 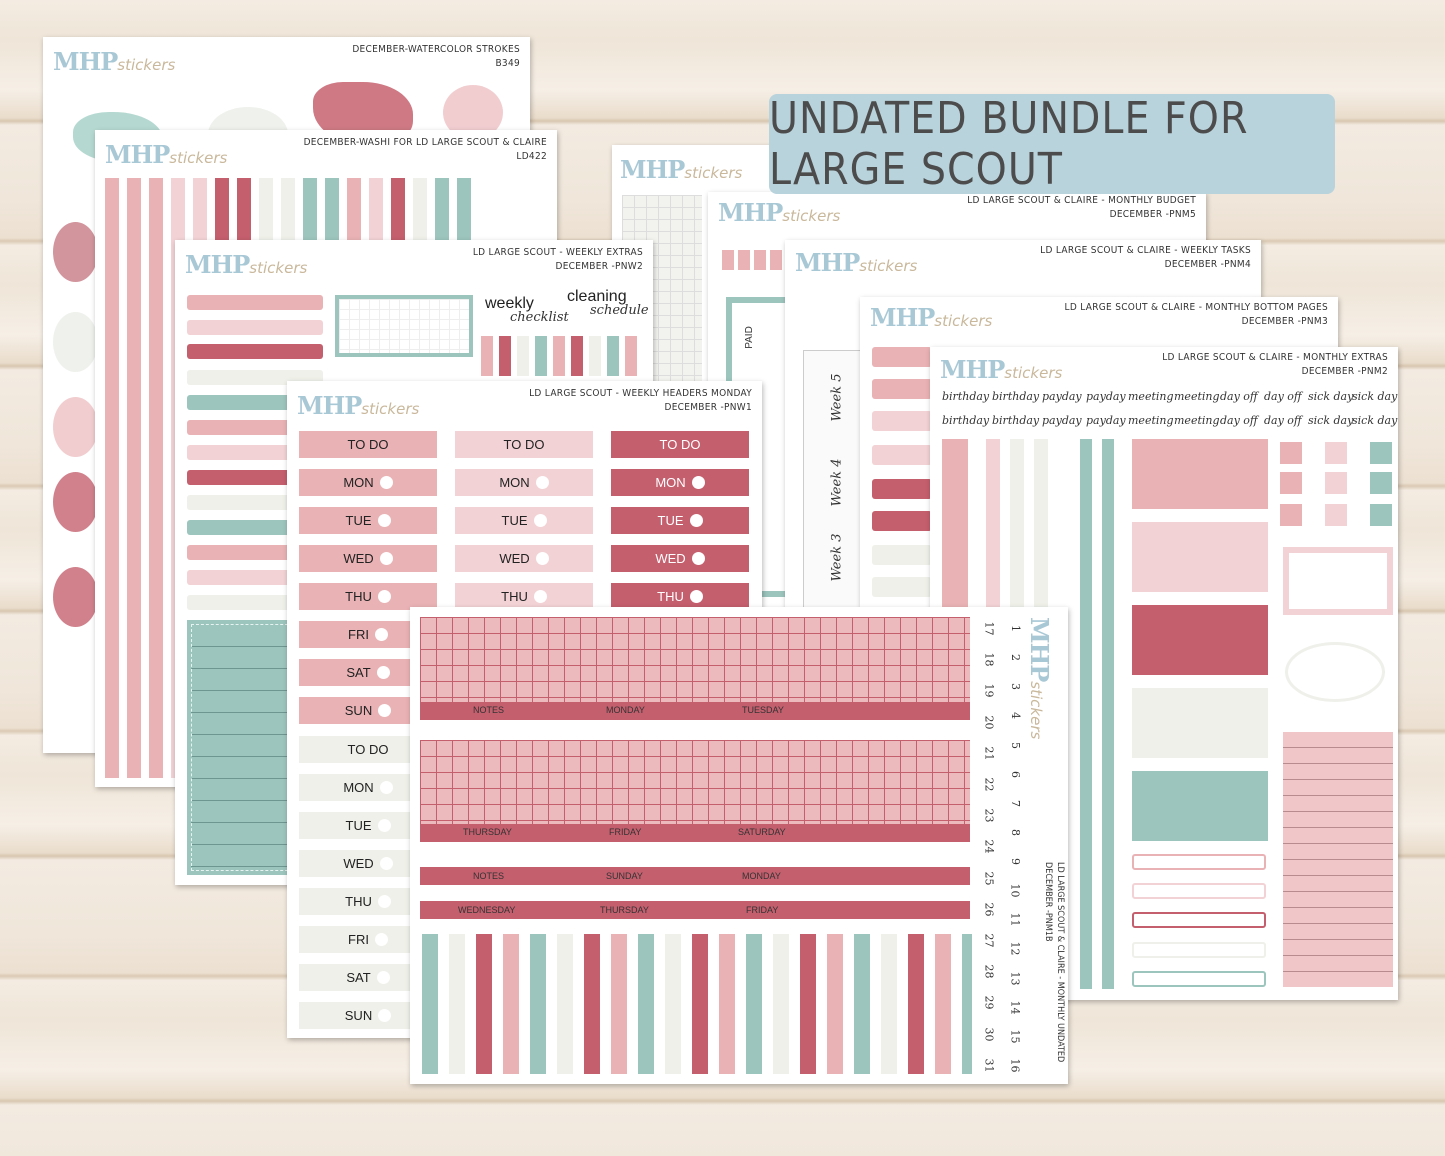 I want to click on cleaning-schedule-title: cleaning, so click(x=597, y=296).